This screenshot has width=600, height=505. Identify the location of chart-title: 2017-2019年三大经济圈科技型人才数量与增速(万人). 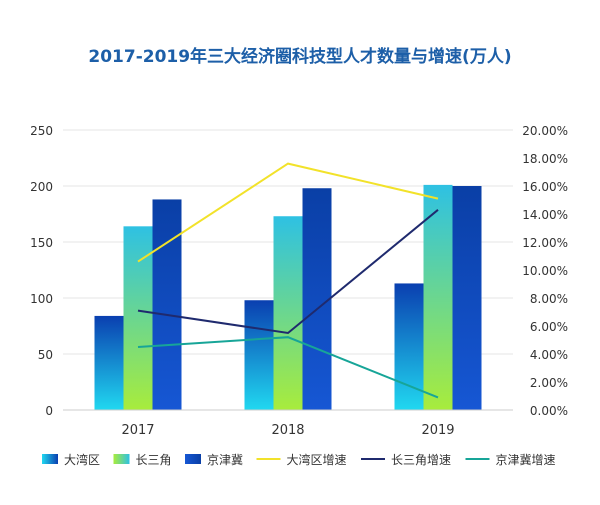
(299, 56).